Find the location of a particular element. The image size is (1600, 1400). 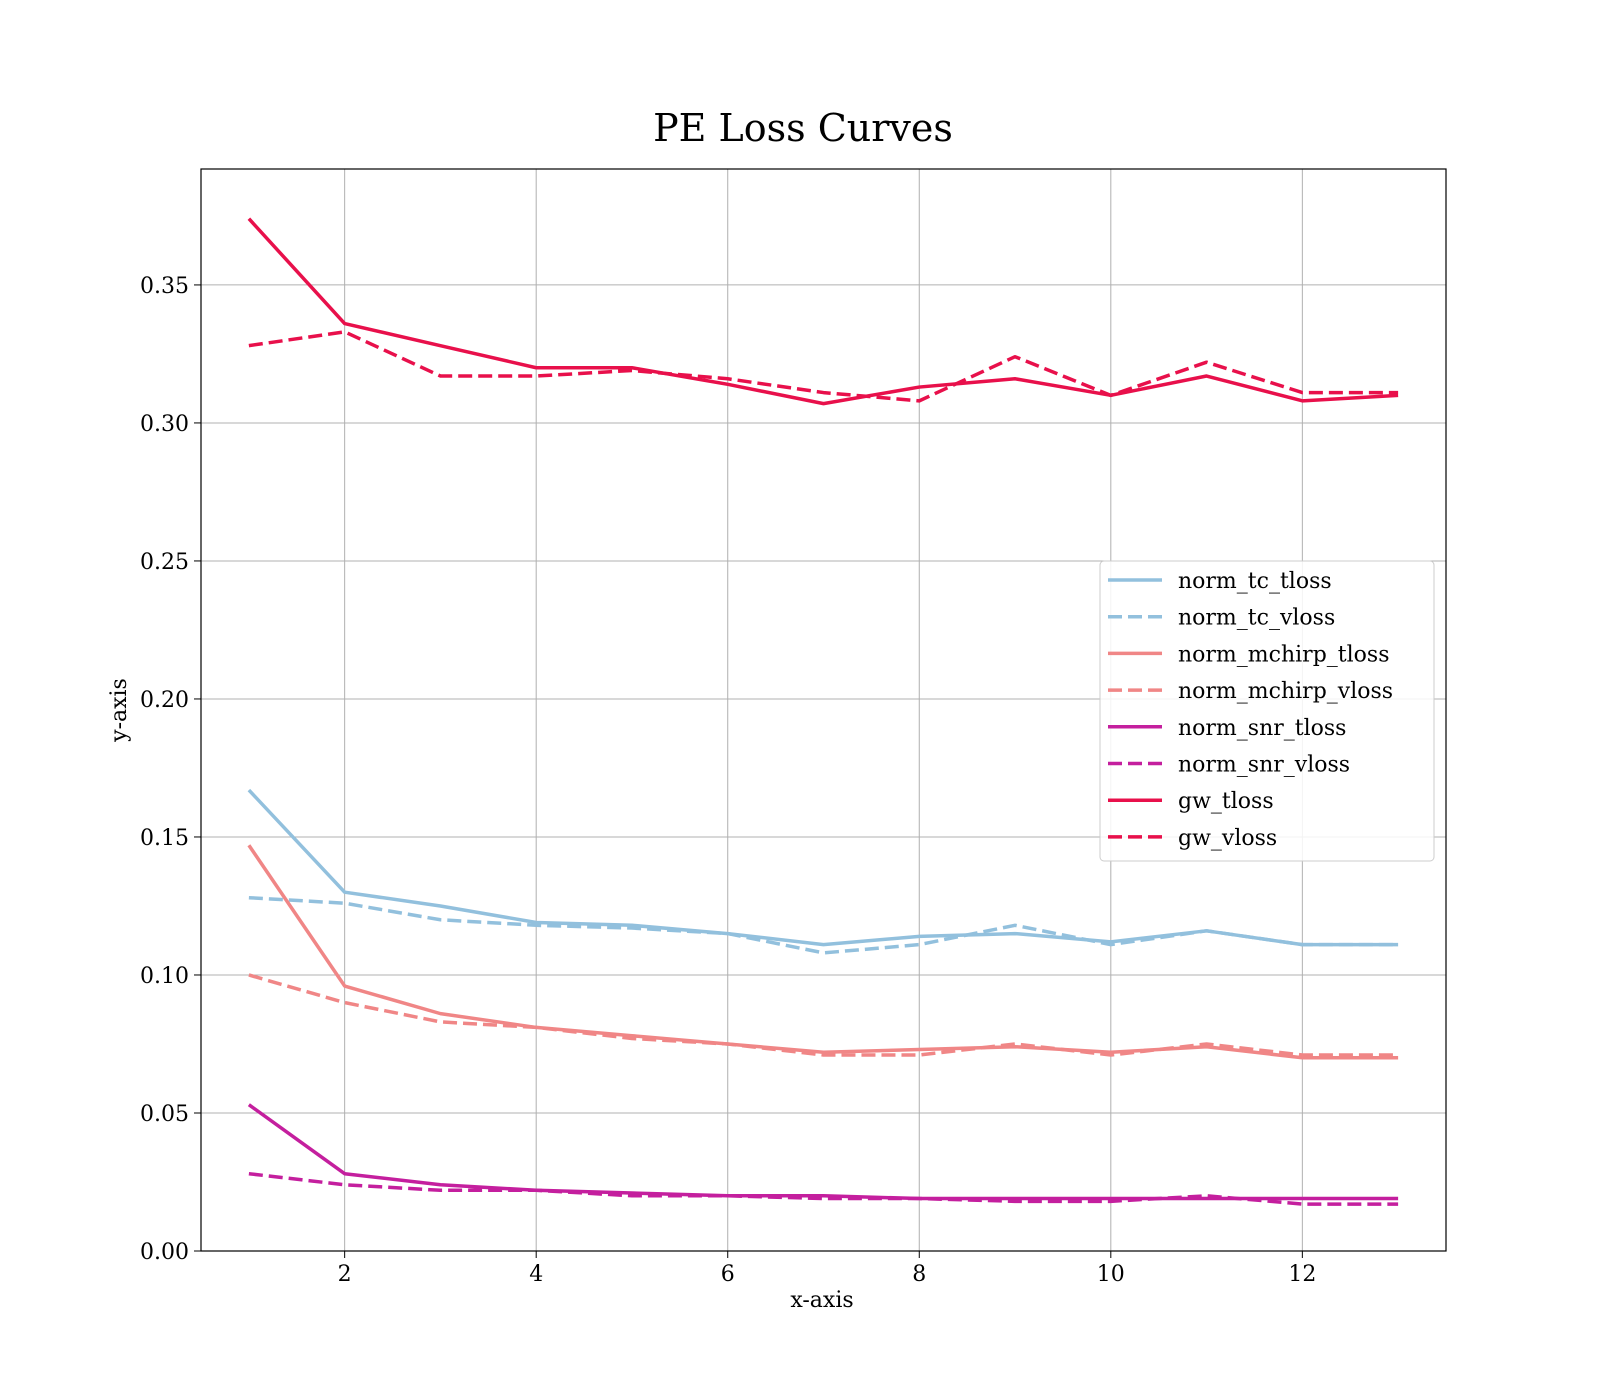

legend-label: norm_tc_vloss is located at coordinates (1256, 618).